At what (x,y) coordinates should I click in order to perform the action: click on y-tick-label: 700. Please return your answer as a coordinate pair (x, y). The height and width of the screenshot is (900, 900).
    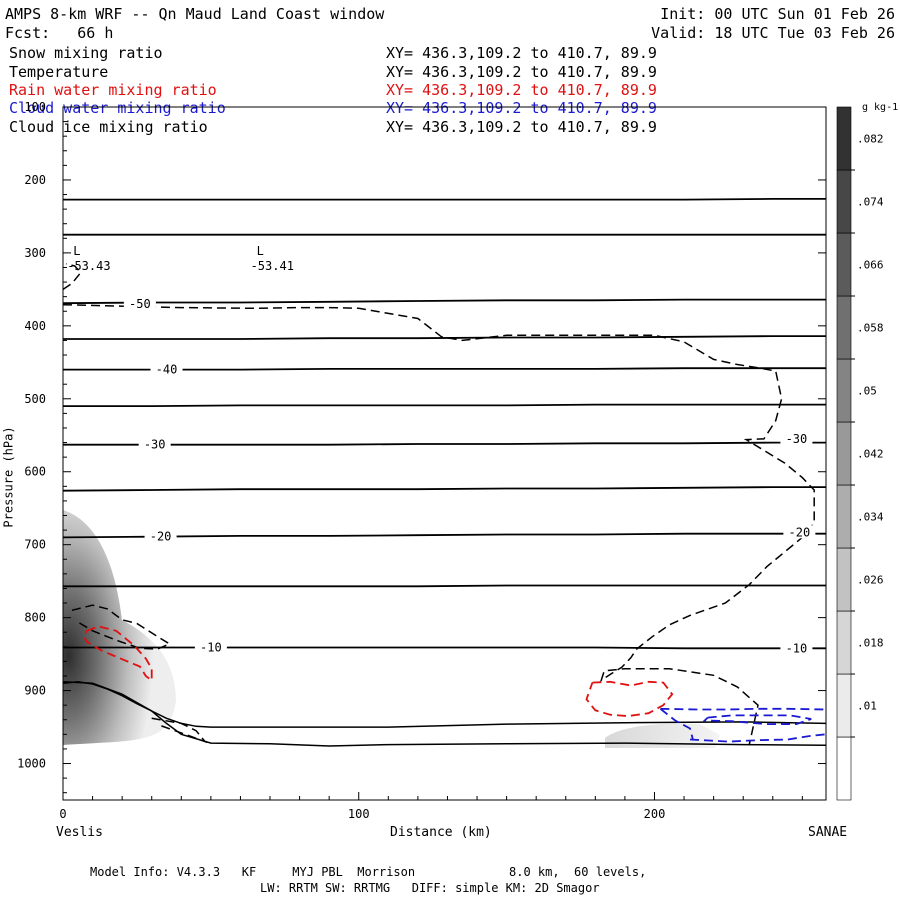
    Looking at the image, I should click on (35, 545).